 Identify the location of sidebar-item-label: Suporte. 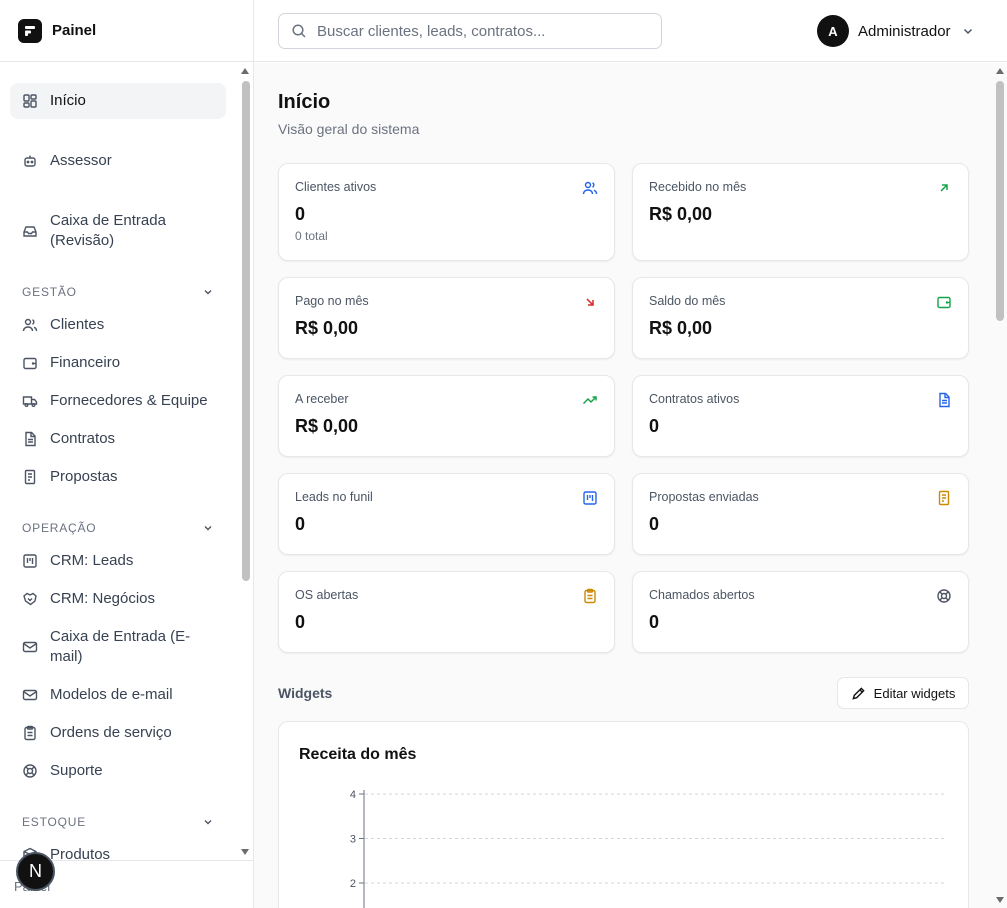
(76, 770).